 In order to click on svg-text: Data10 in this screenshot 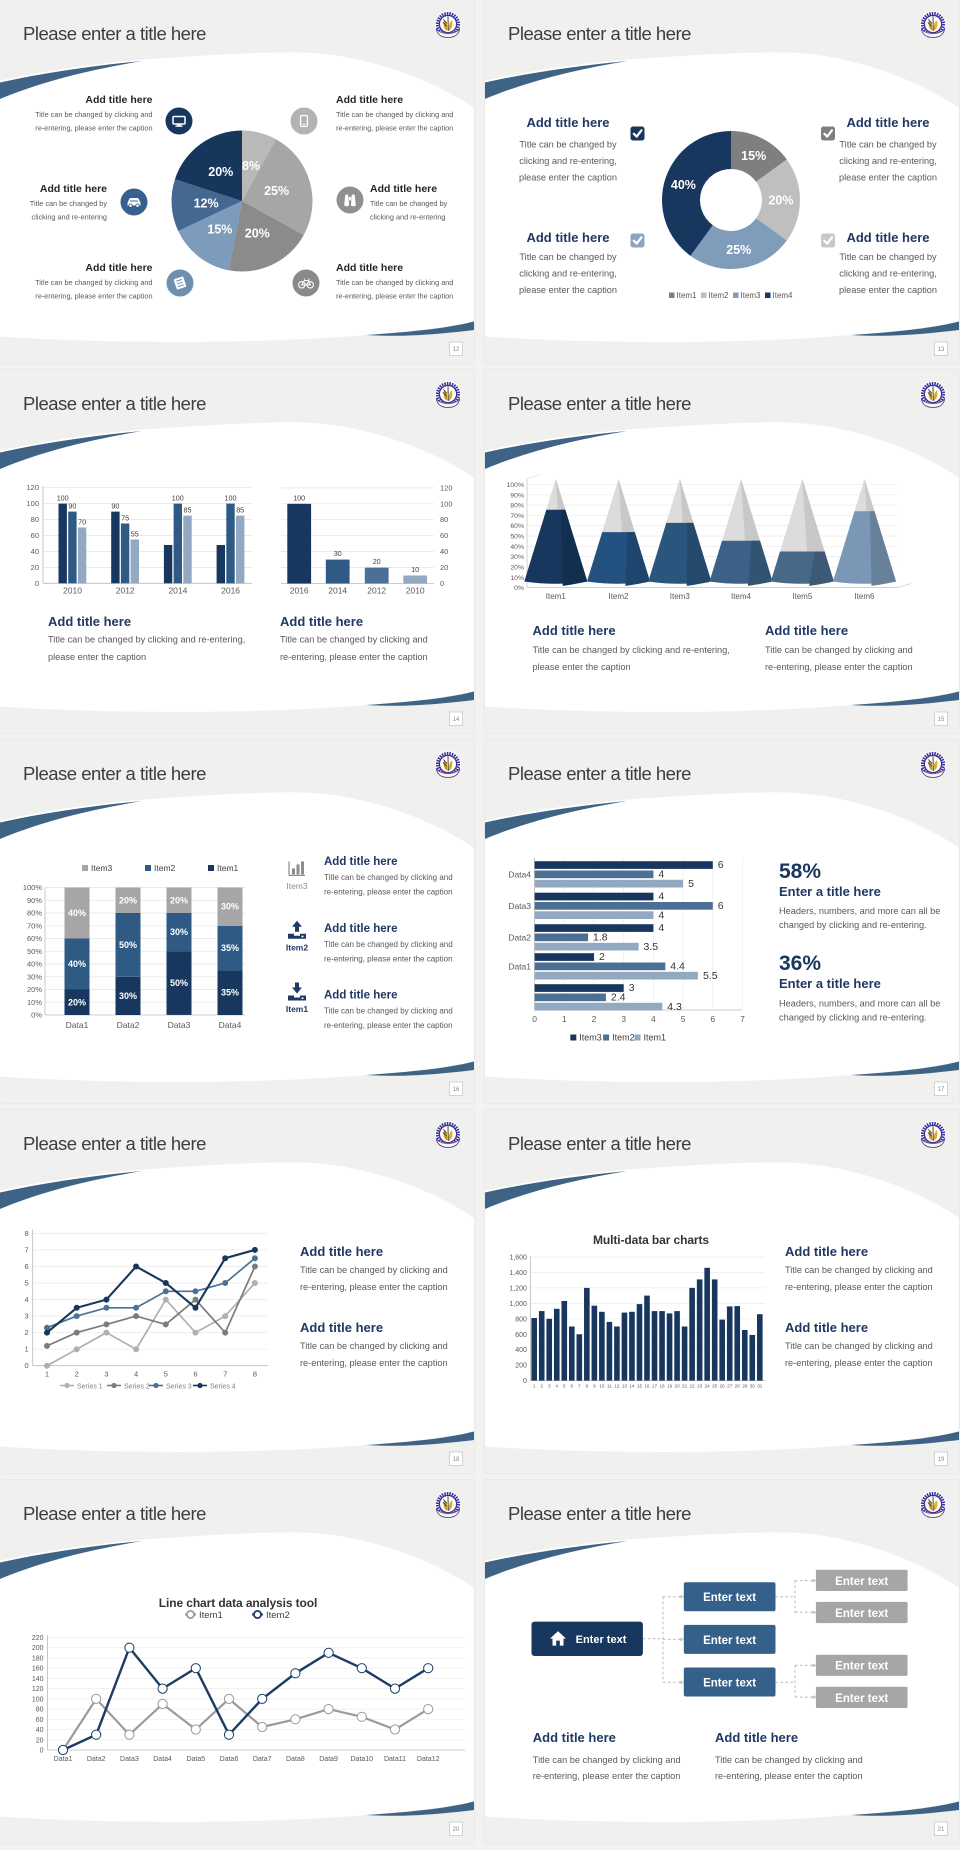, I will do `click(362, 1759)`.